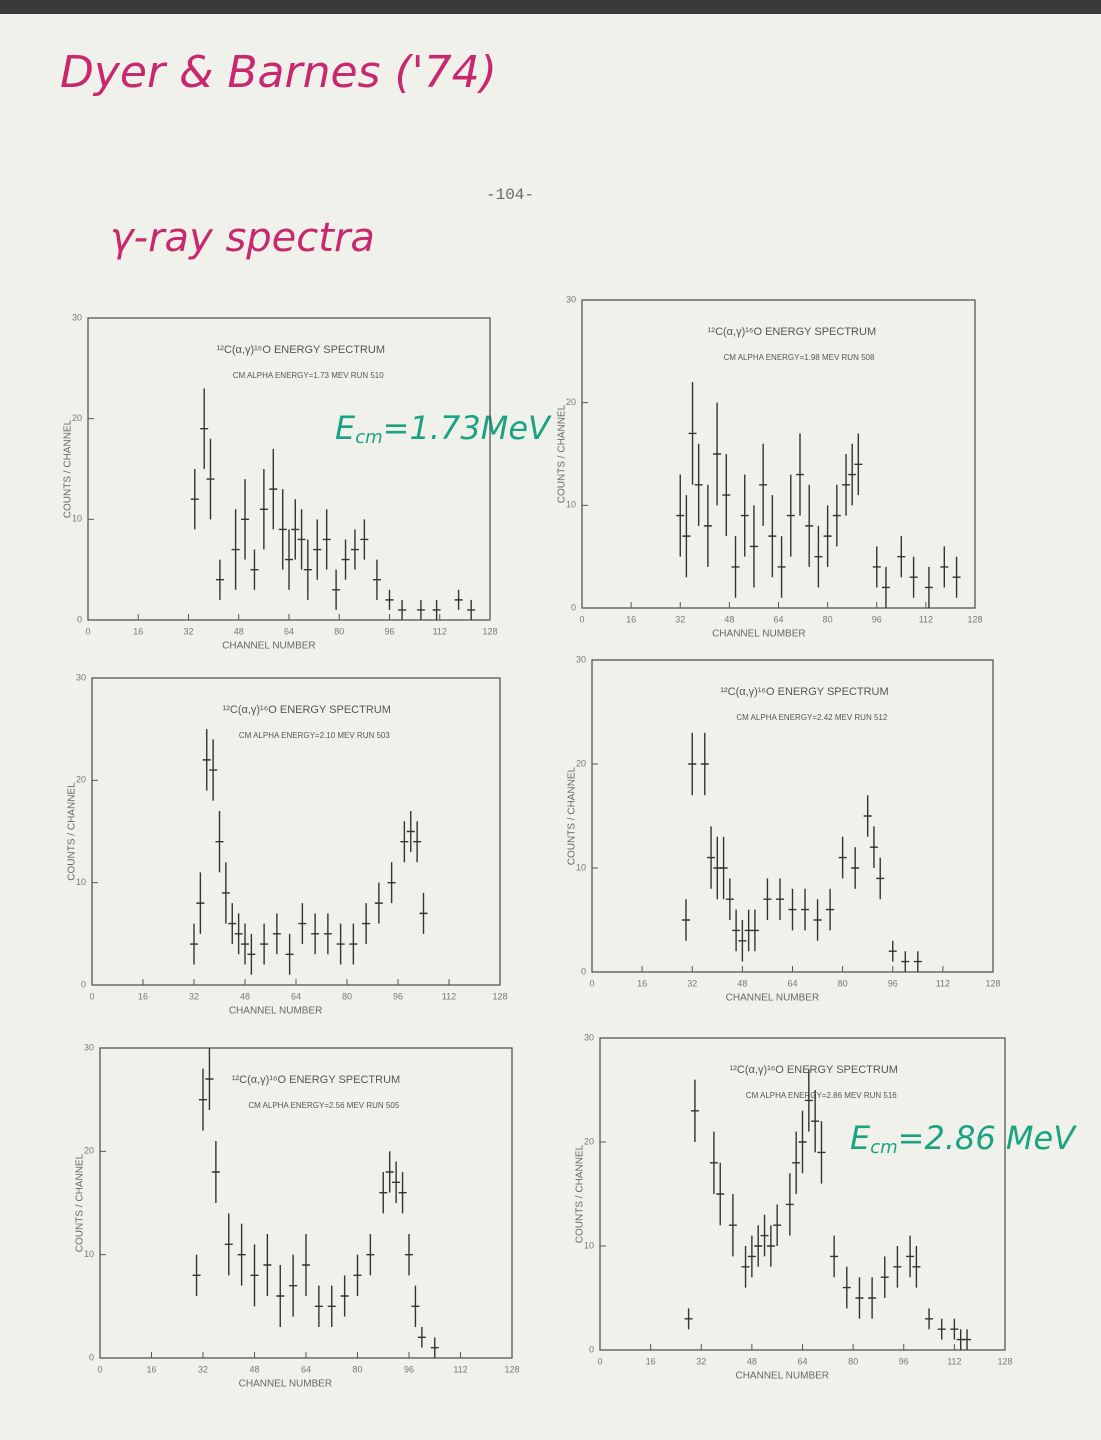 The image size is (1101, 1440). Describe the element at coordinates (278, 72) in the screenshot. I see `heading: Dyer & Barnes ('74)` at that location.